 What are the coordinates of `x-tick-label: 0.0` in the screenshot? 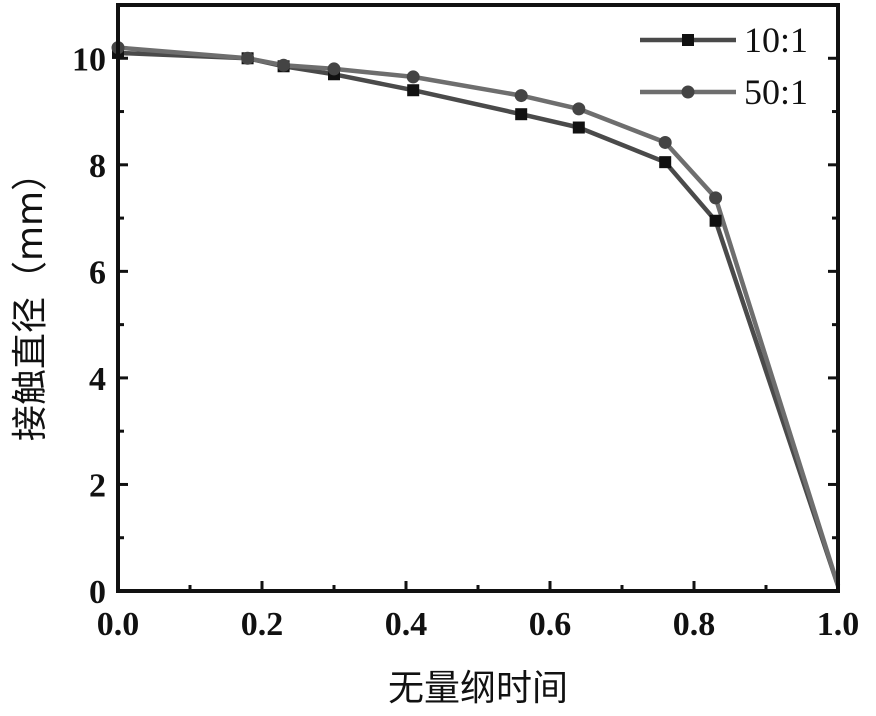 It's located at (118, 624).